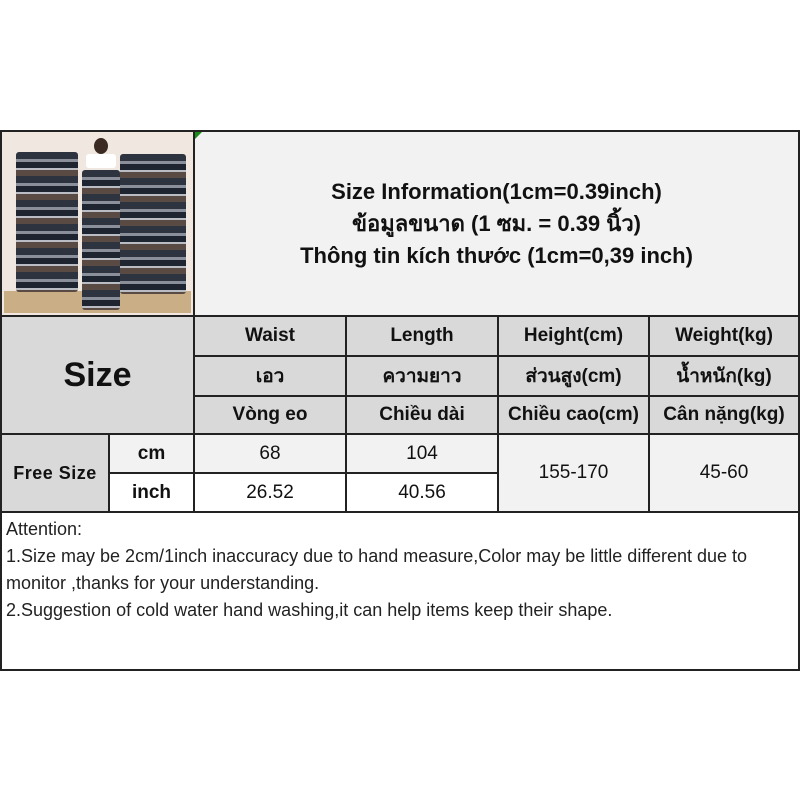 The image size is (800, 800). I want to click on size-header: Size, so click(97, 375).